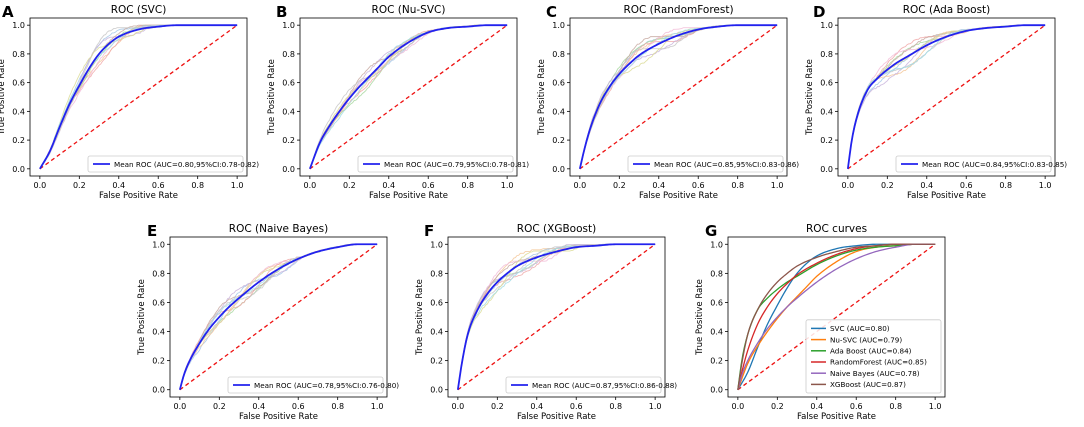 This screenshot has width=1084, height=427. Describe the element at coordinates (866, 339) in the screenshot. I see `legend-label: Nu-SVC (AUC=0.79)` at that location.